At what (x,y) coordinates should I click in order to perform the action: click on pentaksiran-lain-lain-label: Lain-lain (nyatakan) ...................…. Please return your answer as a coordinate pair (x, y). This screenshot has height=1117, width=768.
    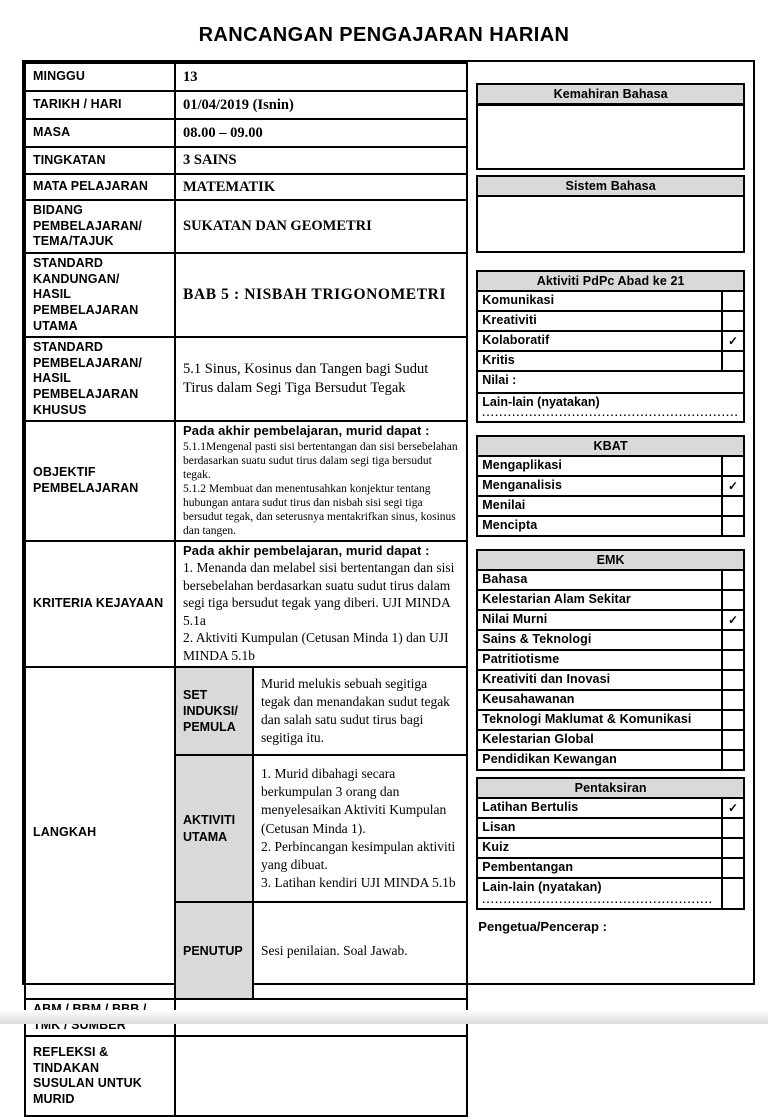
    Looking at the image, I should click on (599, 893).